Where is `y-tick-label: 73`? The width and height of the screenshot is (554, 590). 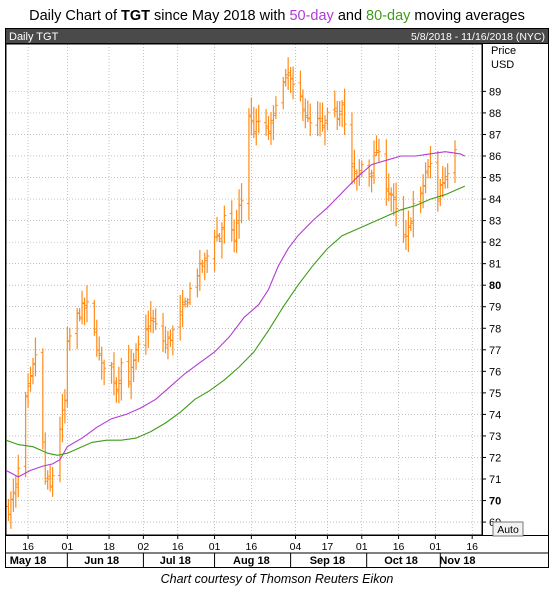
y-tick-label: 73 is located at coordinates (495, 437).